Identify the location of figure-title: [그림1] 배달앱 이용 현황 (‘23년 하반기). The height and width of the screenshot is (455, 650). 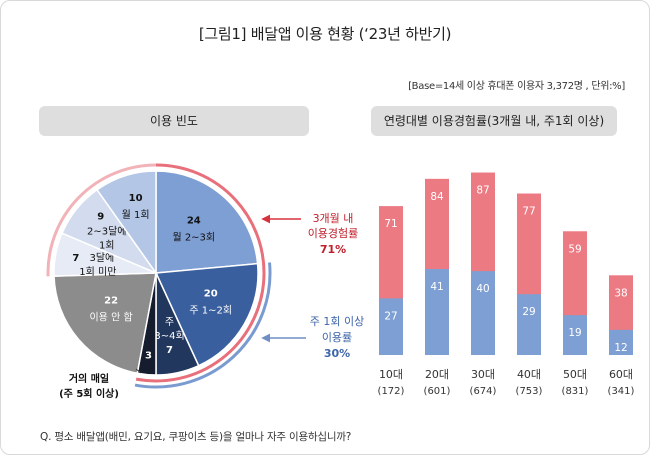
(325, 34).